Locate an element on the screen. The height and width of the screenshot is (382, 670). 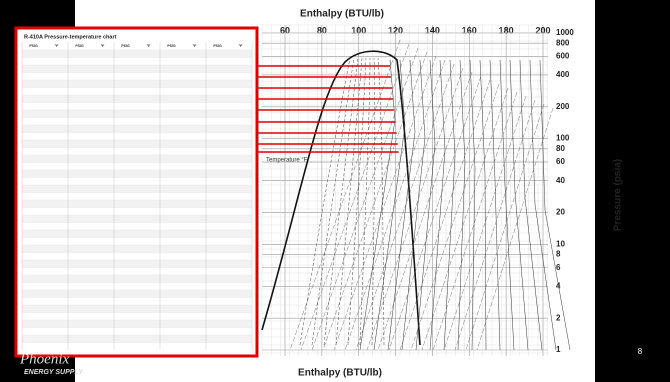
y-tick-label: 80 is located at coordinates (560, 148).